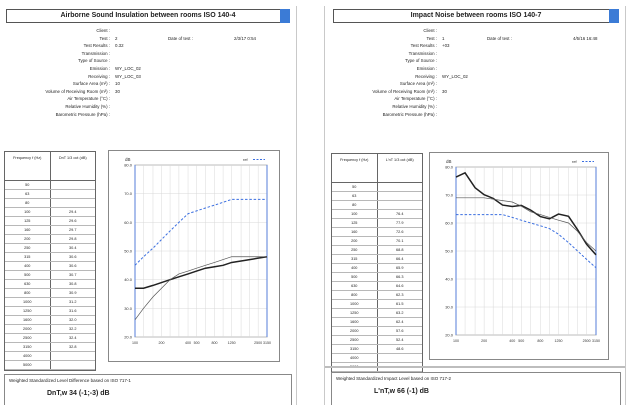 This screenshot has height=405, width=627. I want to click on frequency-cell: 630, so click(355, 286).